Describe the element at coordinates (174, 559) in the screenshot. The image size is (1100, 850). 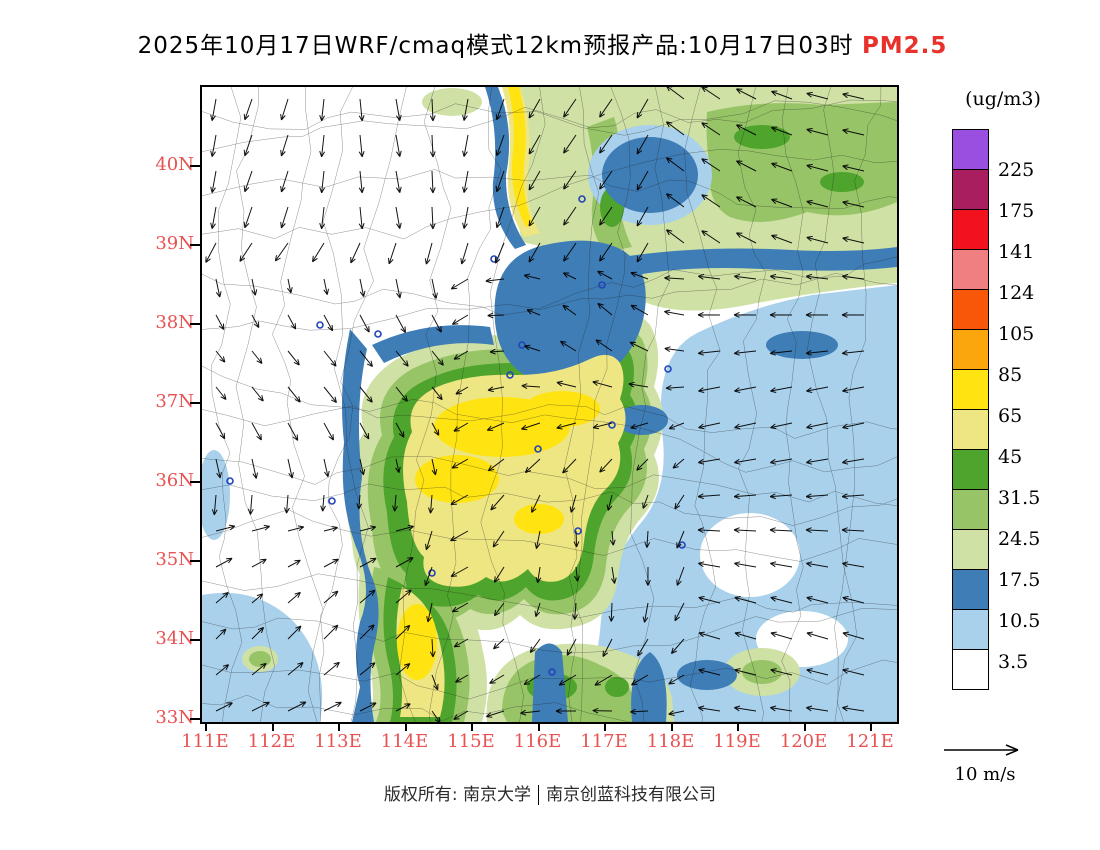
I see `lat-label: 35N` at that location.